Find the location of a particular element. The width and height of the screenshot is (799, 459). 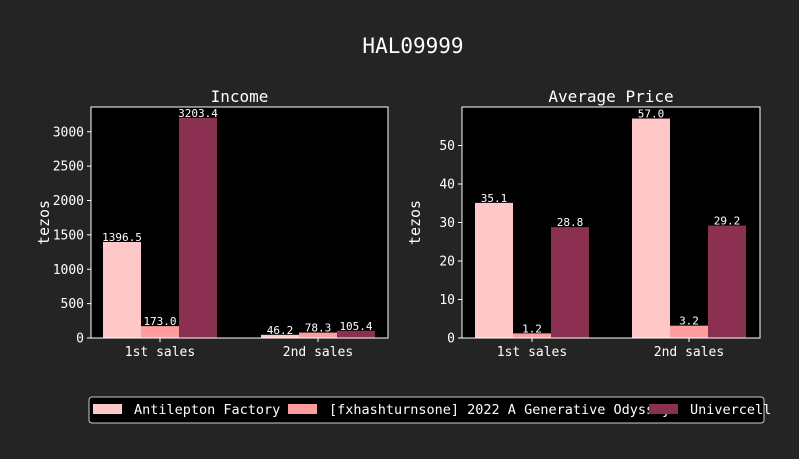

chart-title: Income is located at coordinates (240, 96).